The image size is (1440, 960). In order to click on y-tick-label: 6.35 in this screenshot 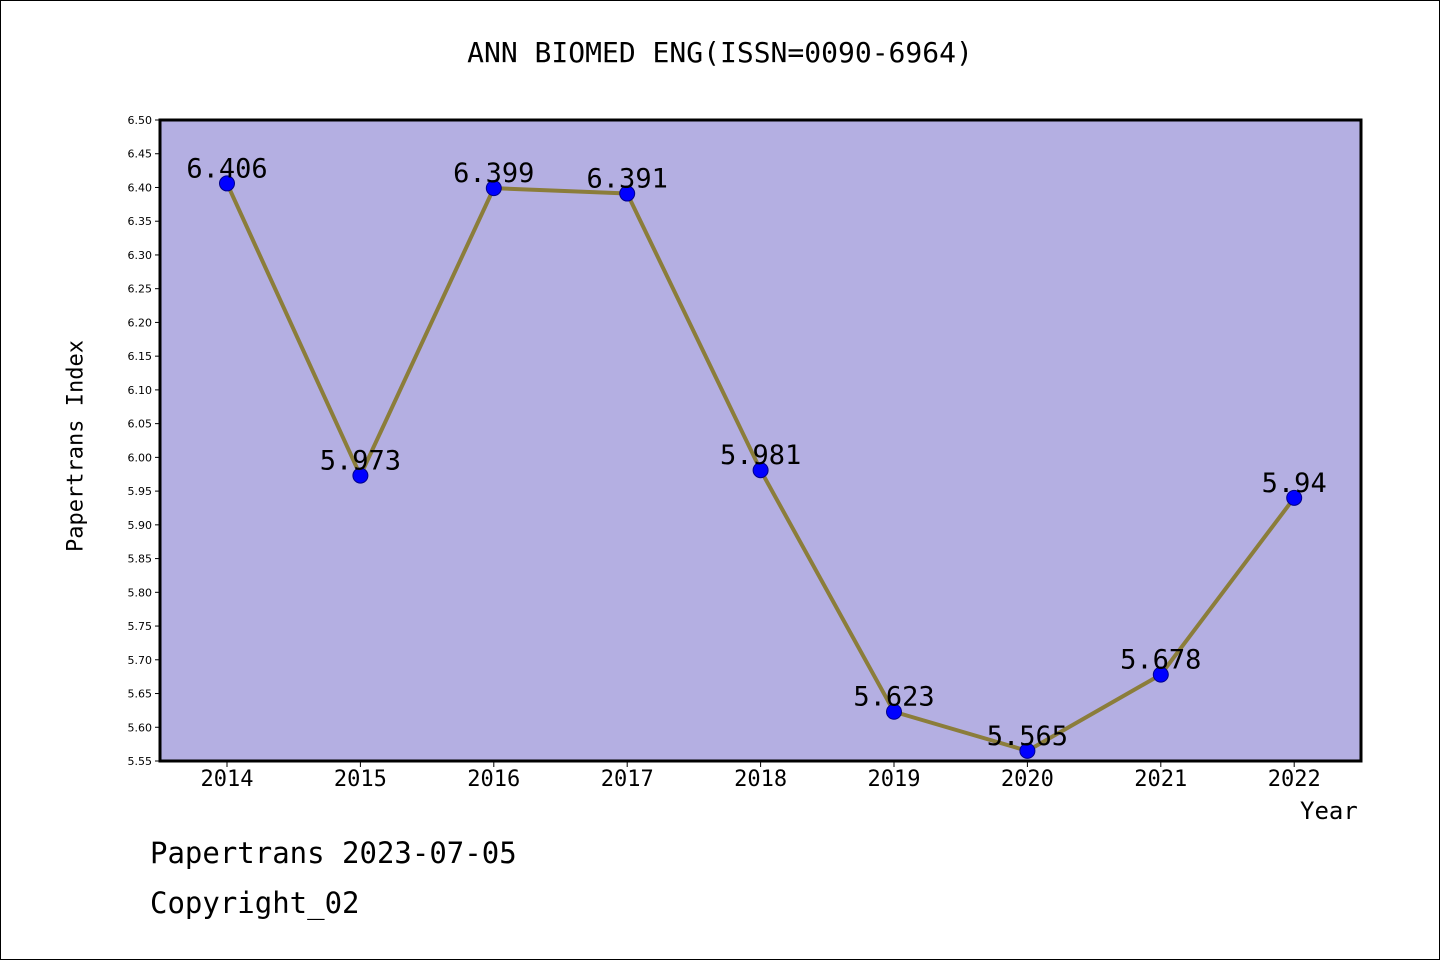, I will do `click(140, 221)`.